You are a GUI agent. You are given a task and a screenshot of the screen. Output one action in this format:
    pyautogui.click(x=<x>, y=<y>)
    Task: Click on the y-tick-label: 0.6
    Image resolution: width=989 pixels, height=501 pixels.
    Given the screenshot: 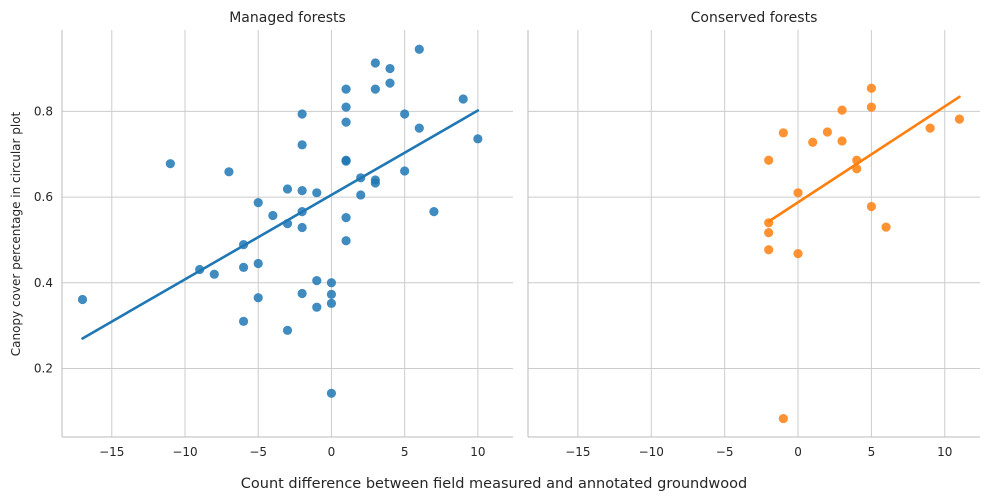 What is the action you would take?
    pyautogui.click(x=43, y=197)
    